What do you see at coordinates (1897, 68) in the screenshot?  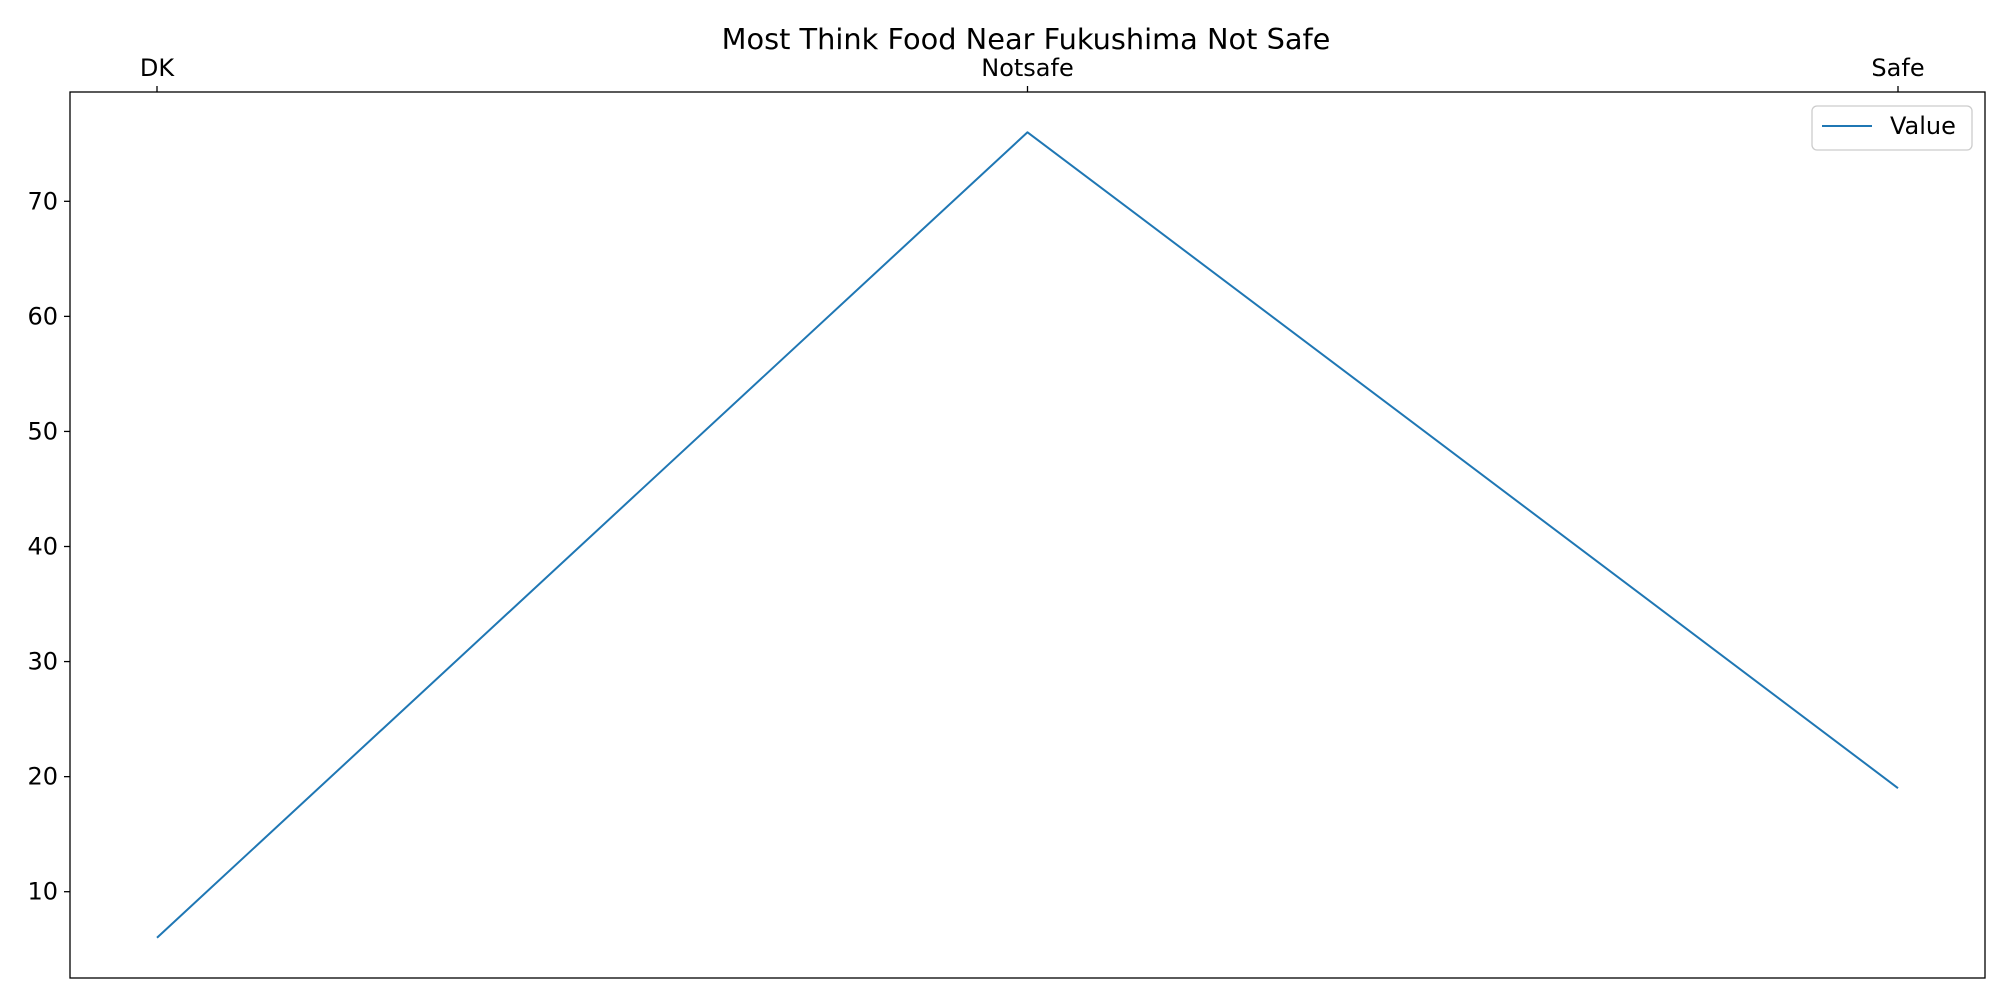 I see `x-tick-label-safe: Safe` at bounding box center [1897, 68].